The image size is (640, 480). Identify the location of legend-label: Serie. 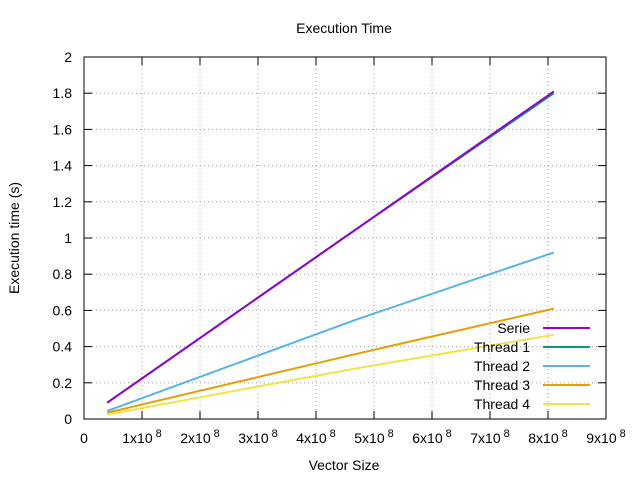
(513, 328).